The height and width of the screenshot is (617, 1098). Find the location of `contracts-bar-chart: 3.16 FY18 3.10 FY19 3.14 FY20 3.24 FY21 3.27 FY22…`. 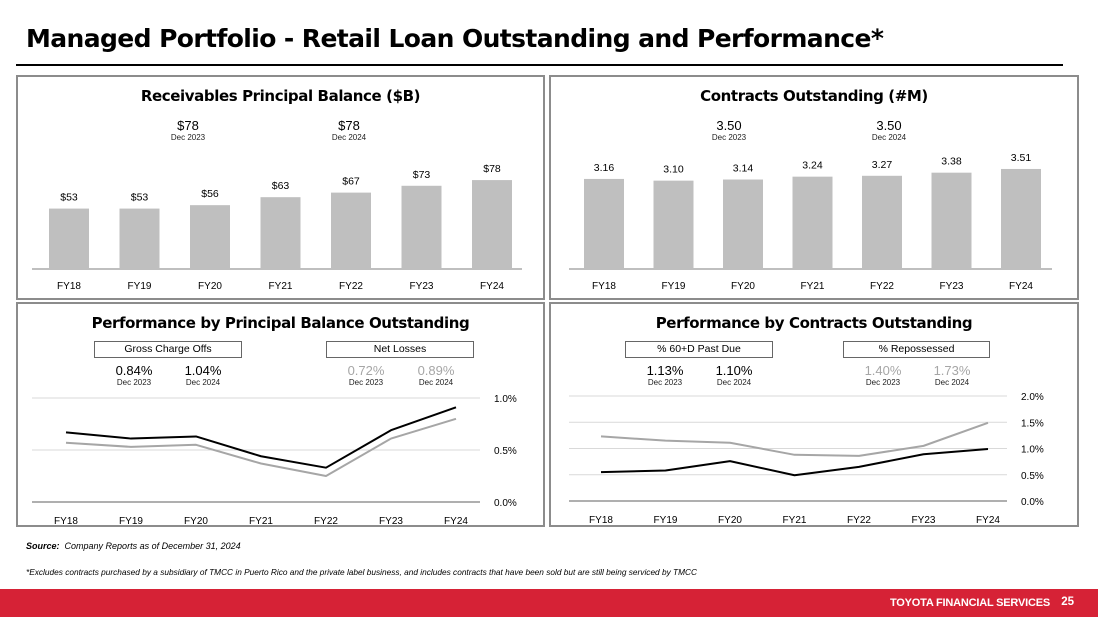

contracts-bar-chart: 3.16 FY18 3.10 FY19 3.14 FY20 3.24 FY21 3.27 FY22… is located at coordinates (810, 222).